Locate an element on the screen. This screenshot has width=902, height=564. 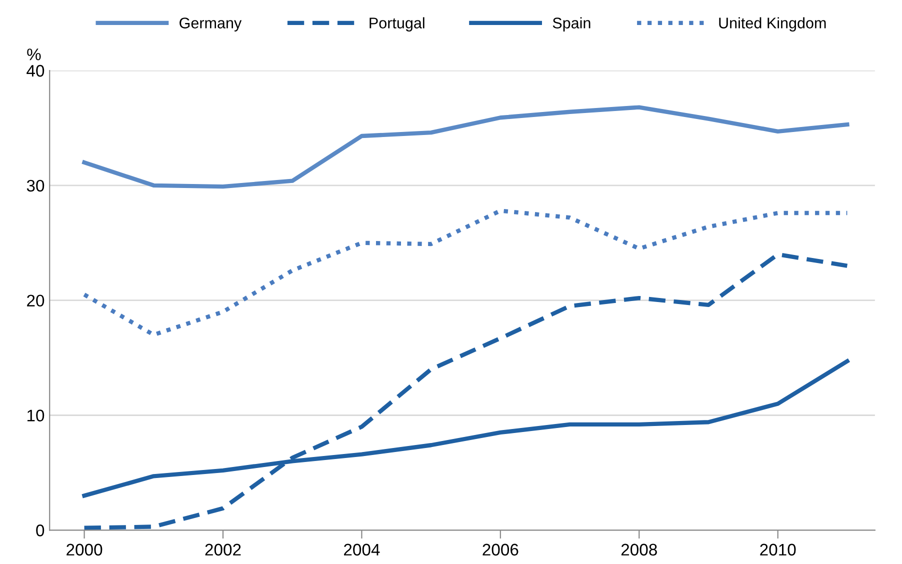
legend-label: Portugal is located at coordinates (397, 24).